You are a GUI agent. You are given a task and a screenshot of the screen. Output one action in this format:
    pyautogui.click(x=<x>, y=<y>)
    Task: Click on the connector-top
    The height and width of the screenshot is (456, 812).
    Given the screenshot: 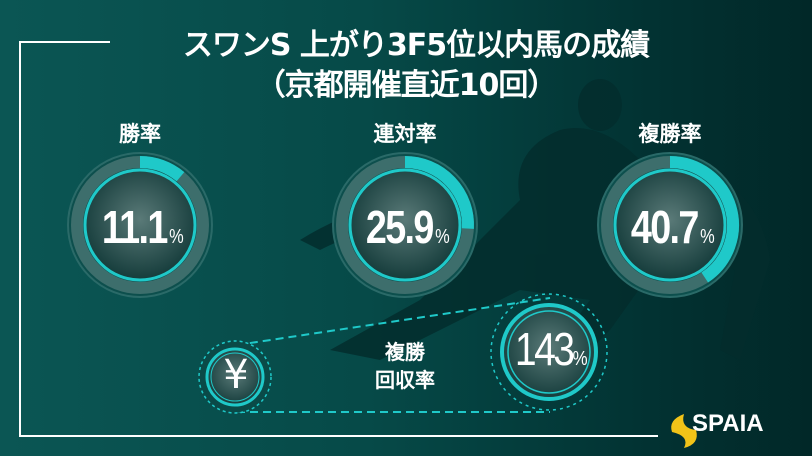 What is the action you would take?
    pyautogui.click(x=393, y=321)
    